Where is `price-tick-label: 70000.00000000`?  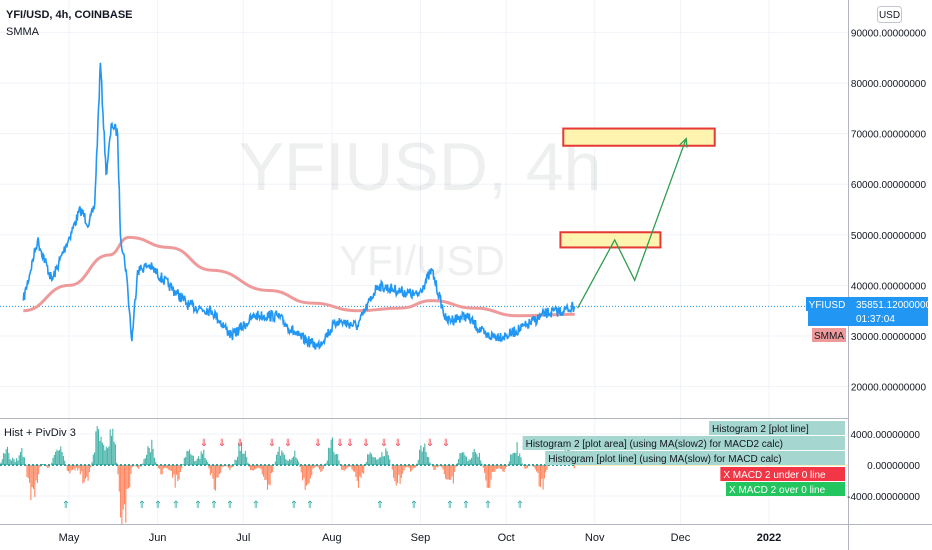 price-tick-label: 70000.00000000 is located at coordinates (889, 135).